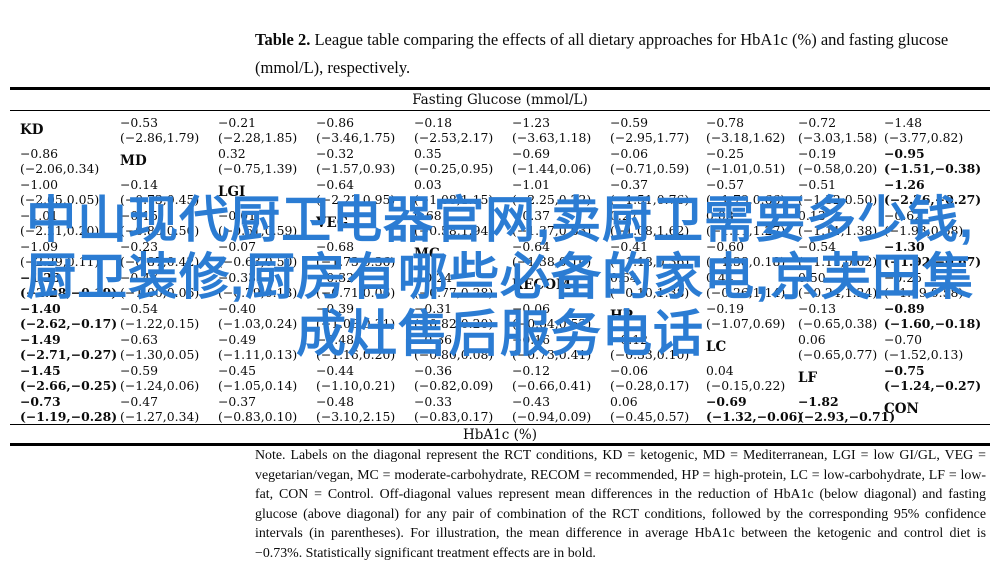 The image size is (1000, 580). I want to click on mean-difference: −0.62, so click(903, 215).